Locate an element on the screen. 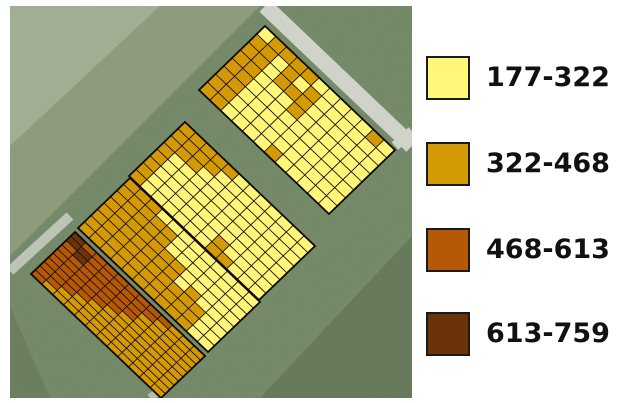  legend-label-2: 322-468 is located at coordinates (548, 163).